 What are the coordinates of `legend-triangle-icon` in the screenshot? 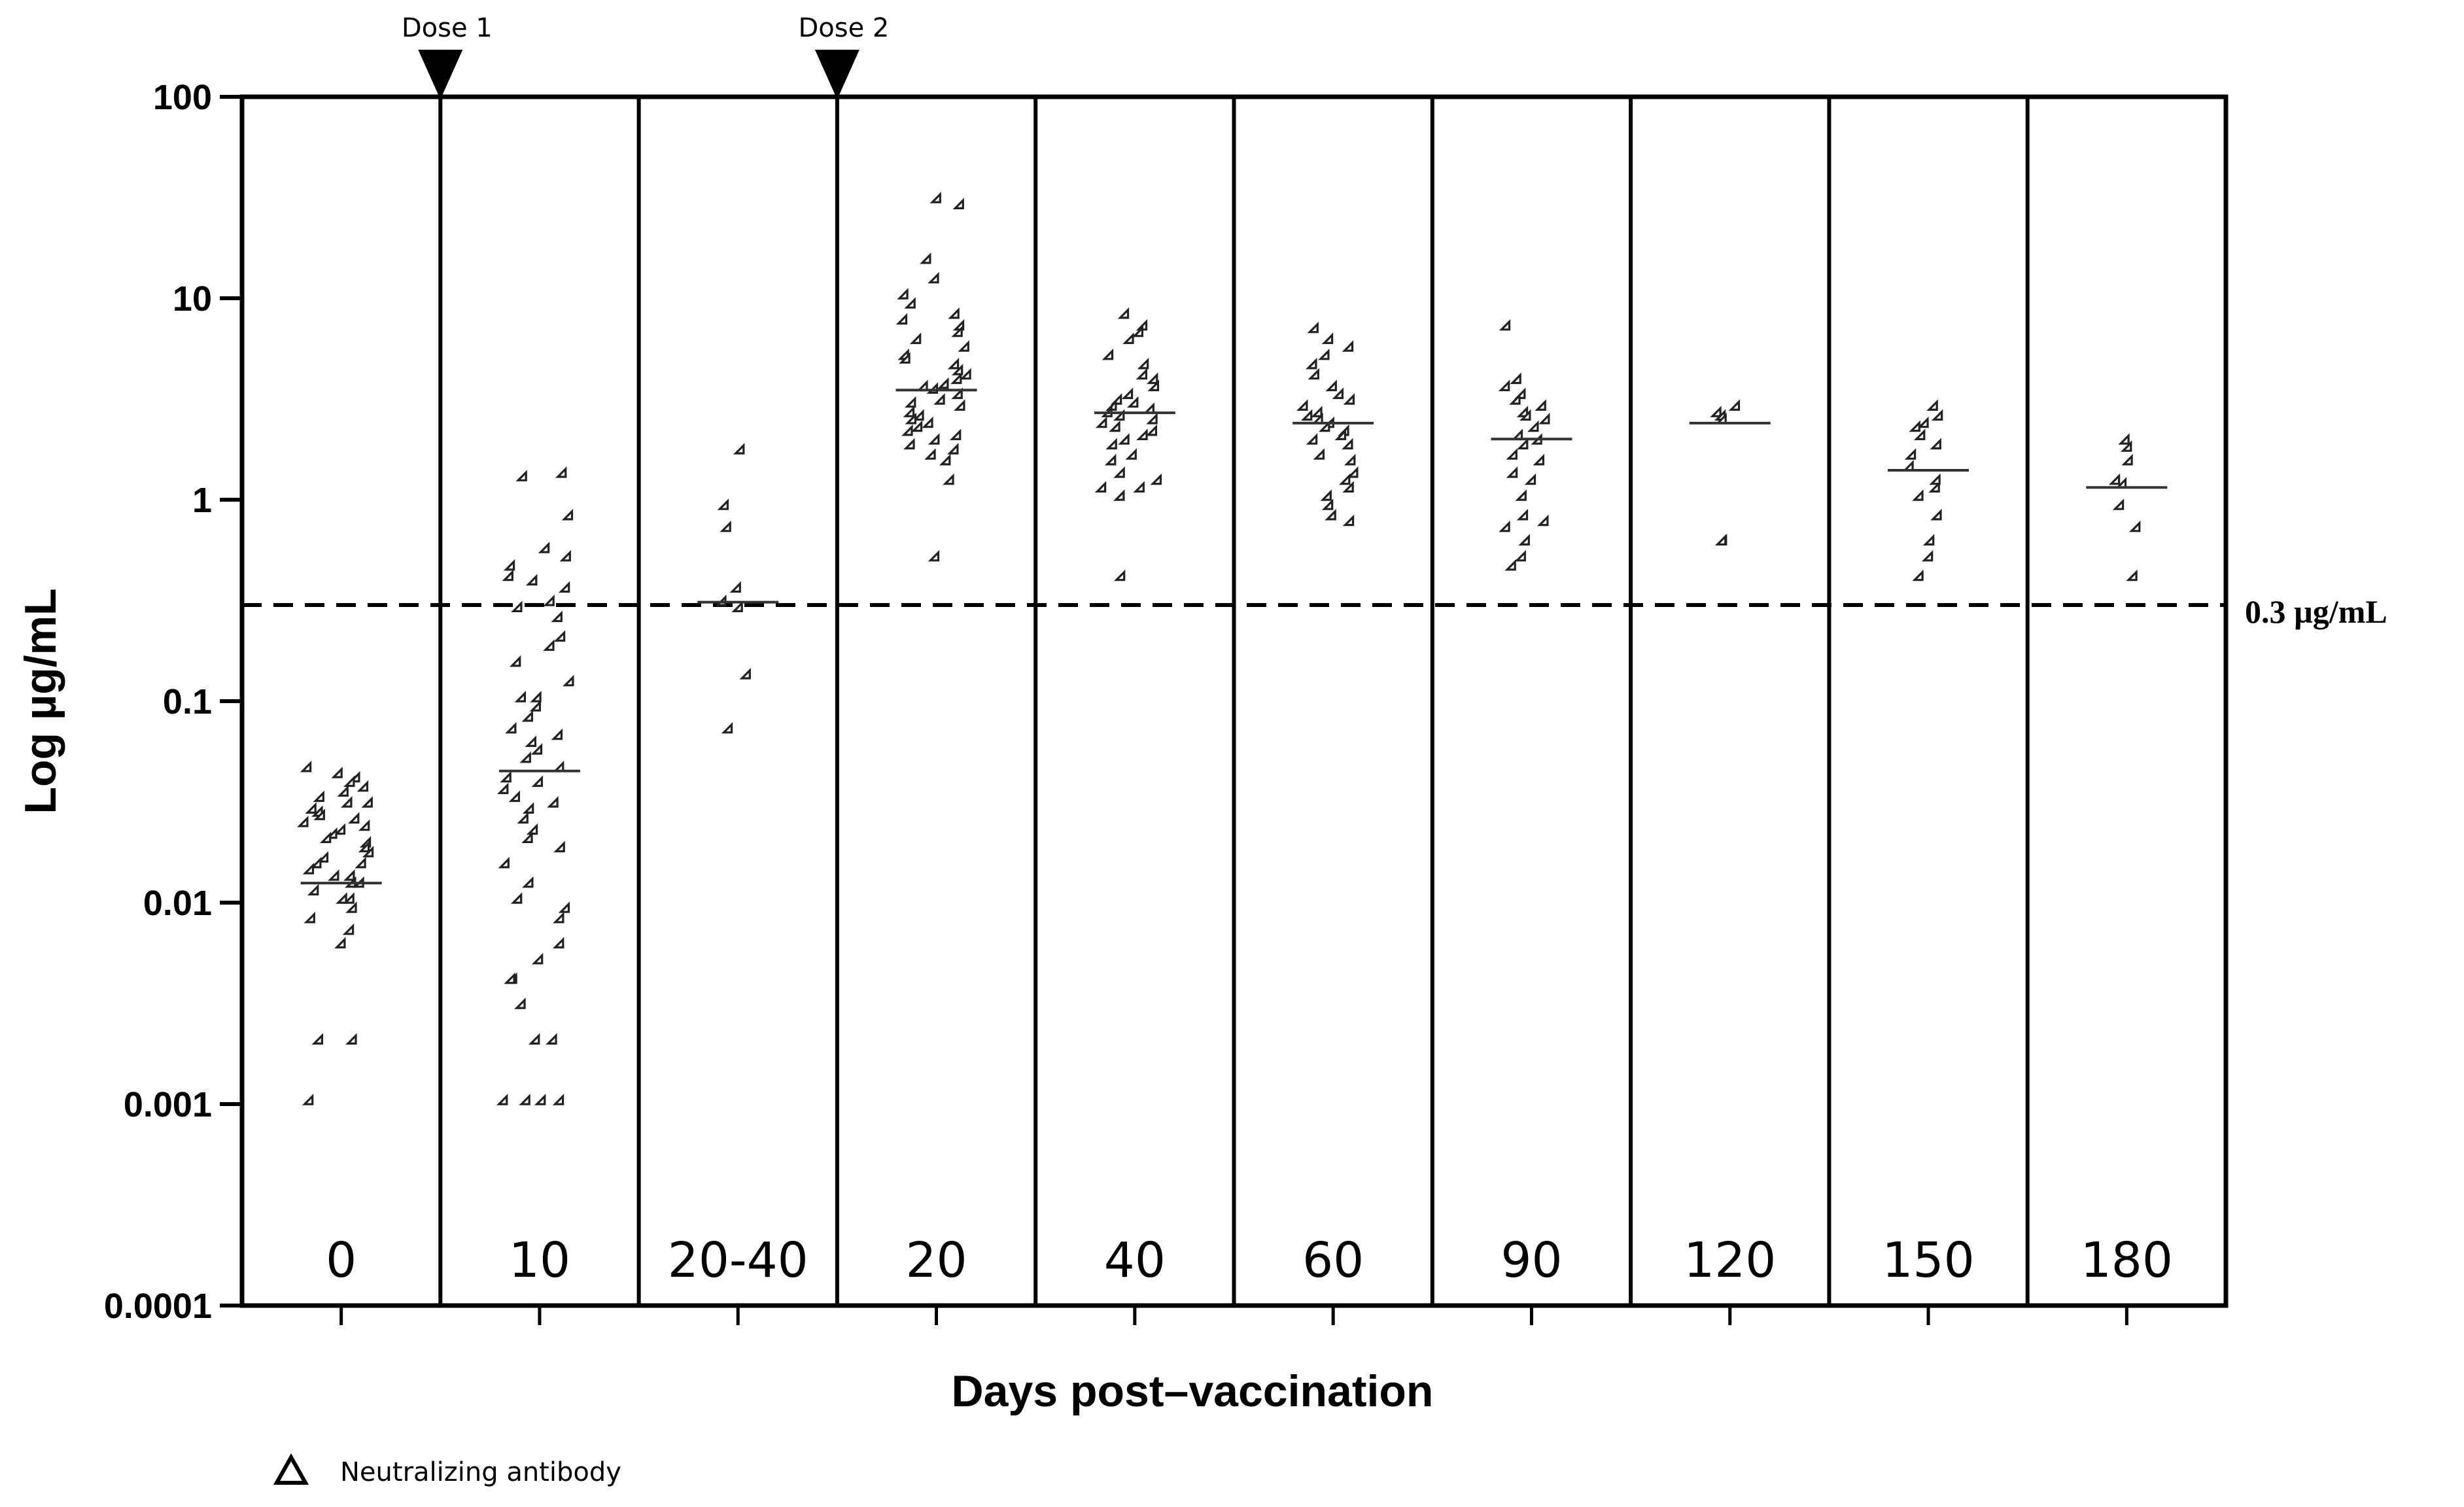 It's located at (291, 1469).